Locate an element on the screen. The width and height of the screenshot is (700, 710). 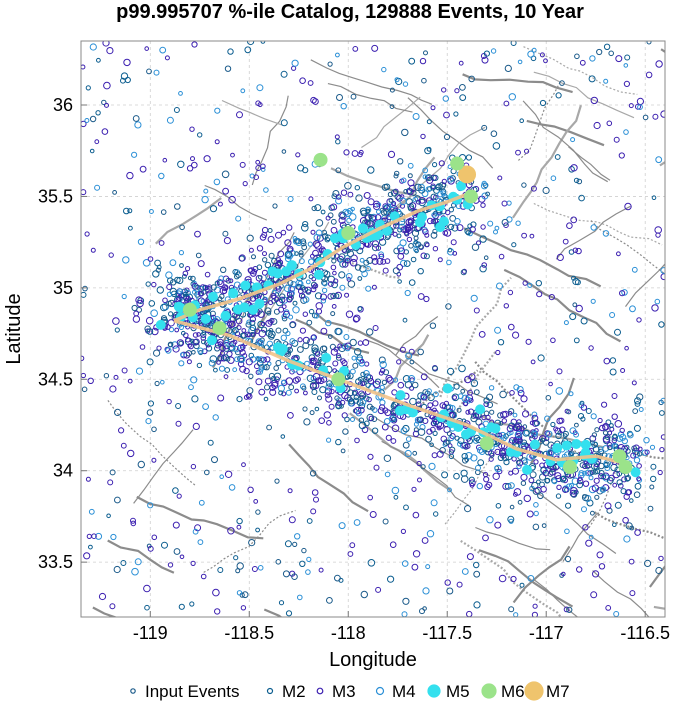
legend-marker is located at coordinates (489, 691).